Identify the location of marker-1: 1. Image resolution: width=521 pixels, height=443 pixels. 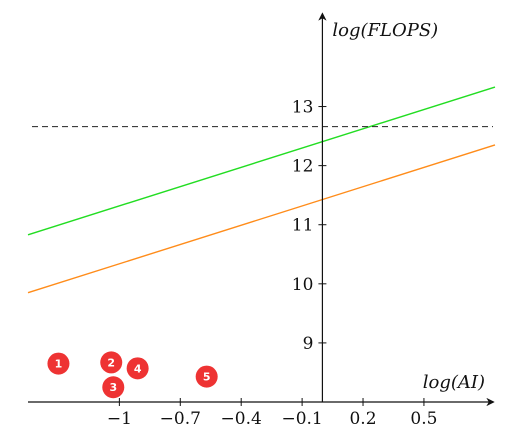
(58, 363).